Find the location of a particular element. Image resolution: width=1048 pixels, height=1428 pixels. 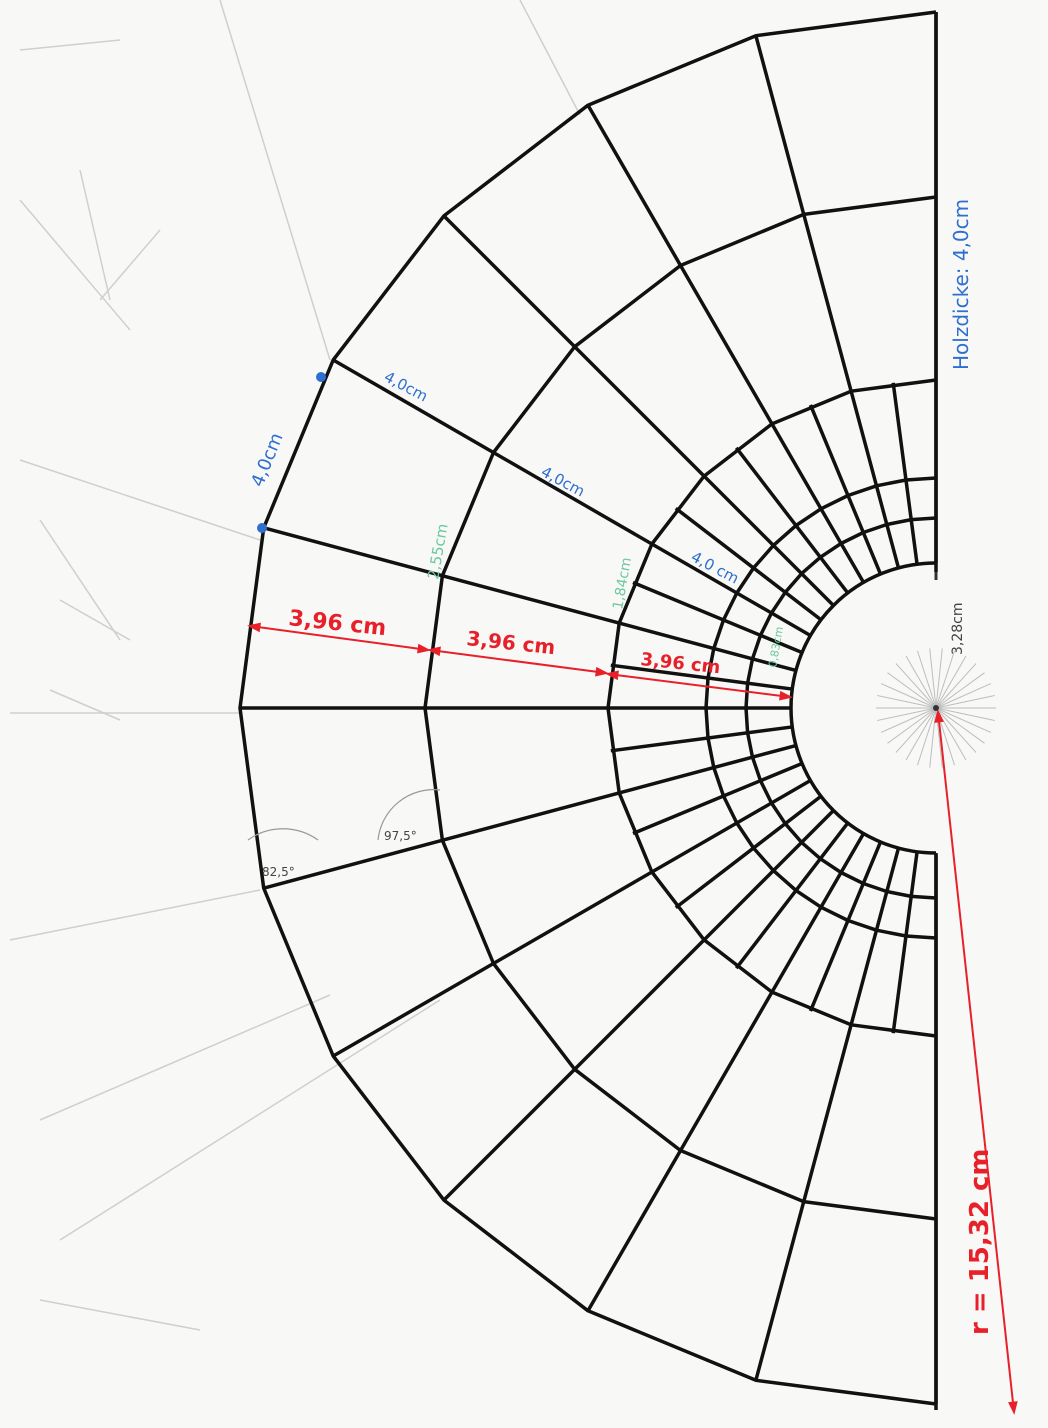

green-inner-label: 0,83cm is located at coordinates (776, 647).